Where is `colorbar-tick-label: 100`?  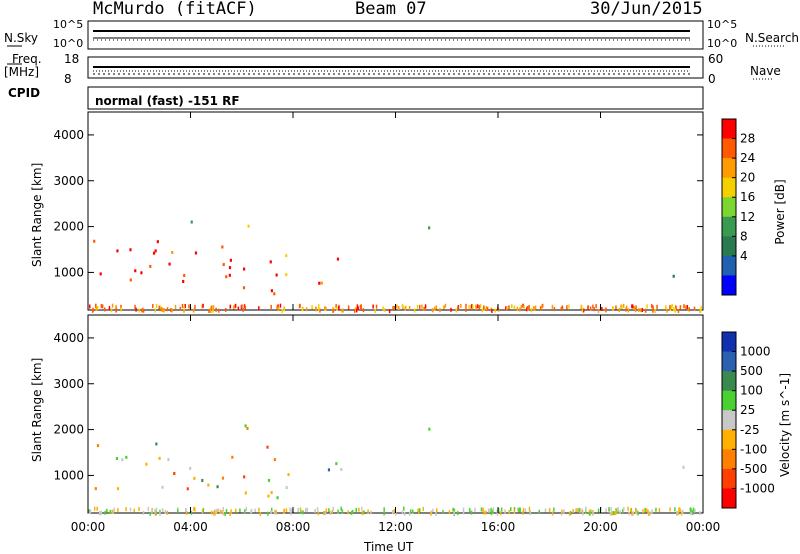
colorbar-tick-label: 100 is located at coordinates (751, 391).